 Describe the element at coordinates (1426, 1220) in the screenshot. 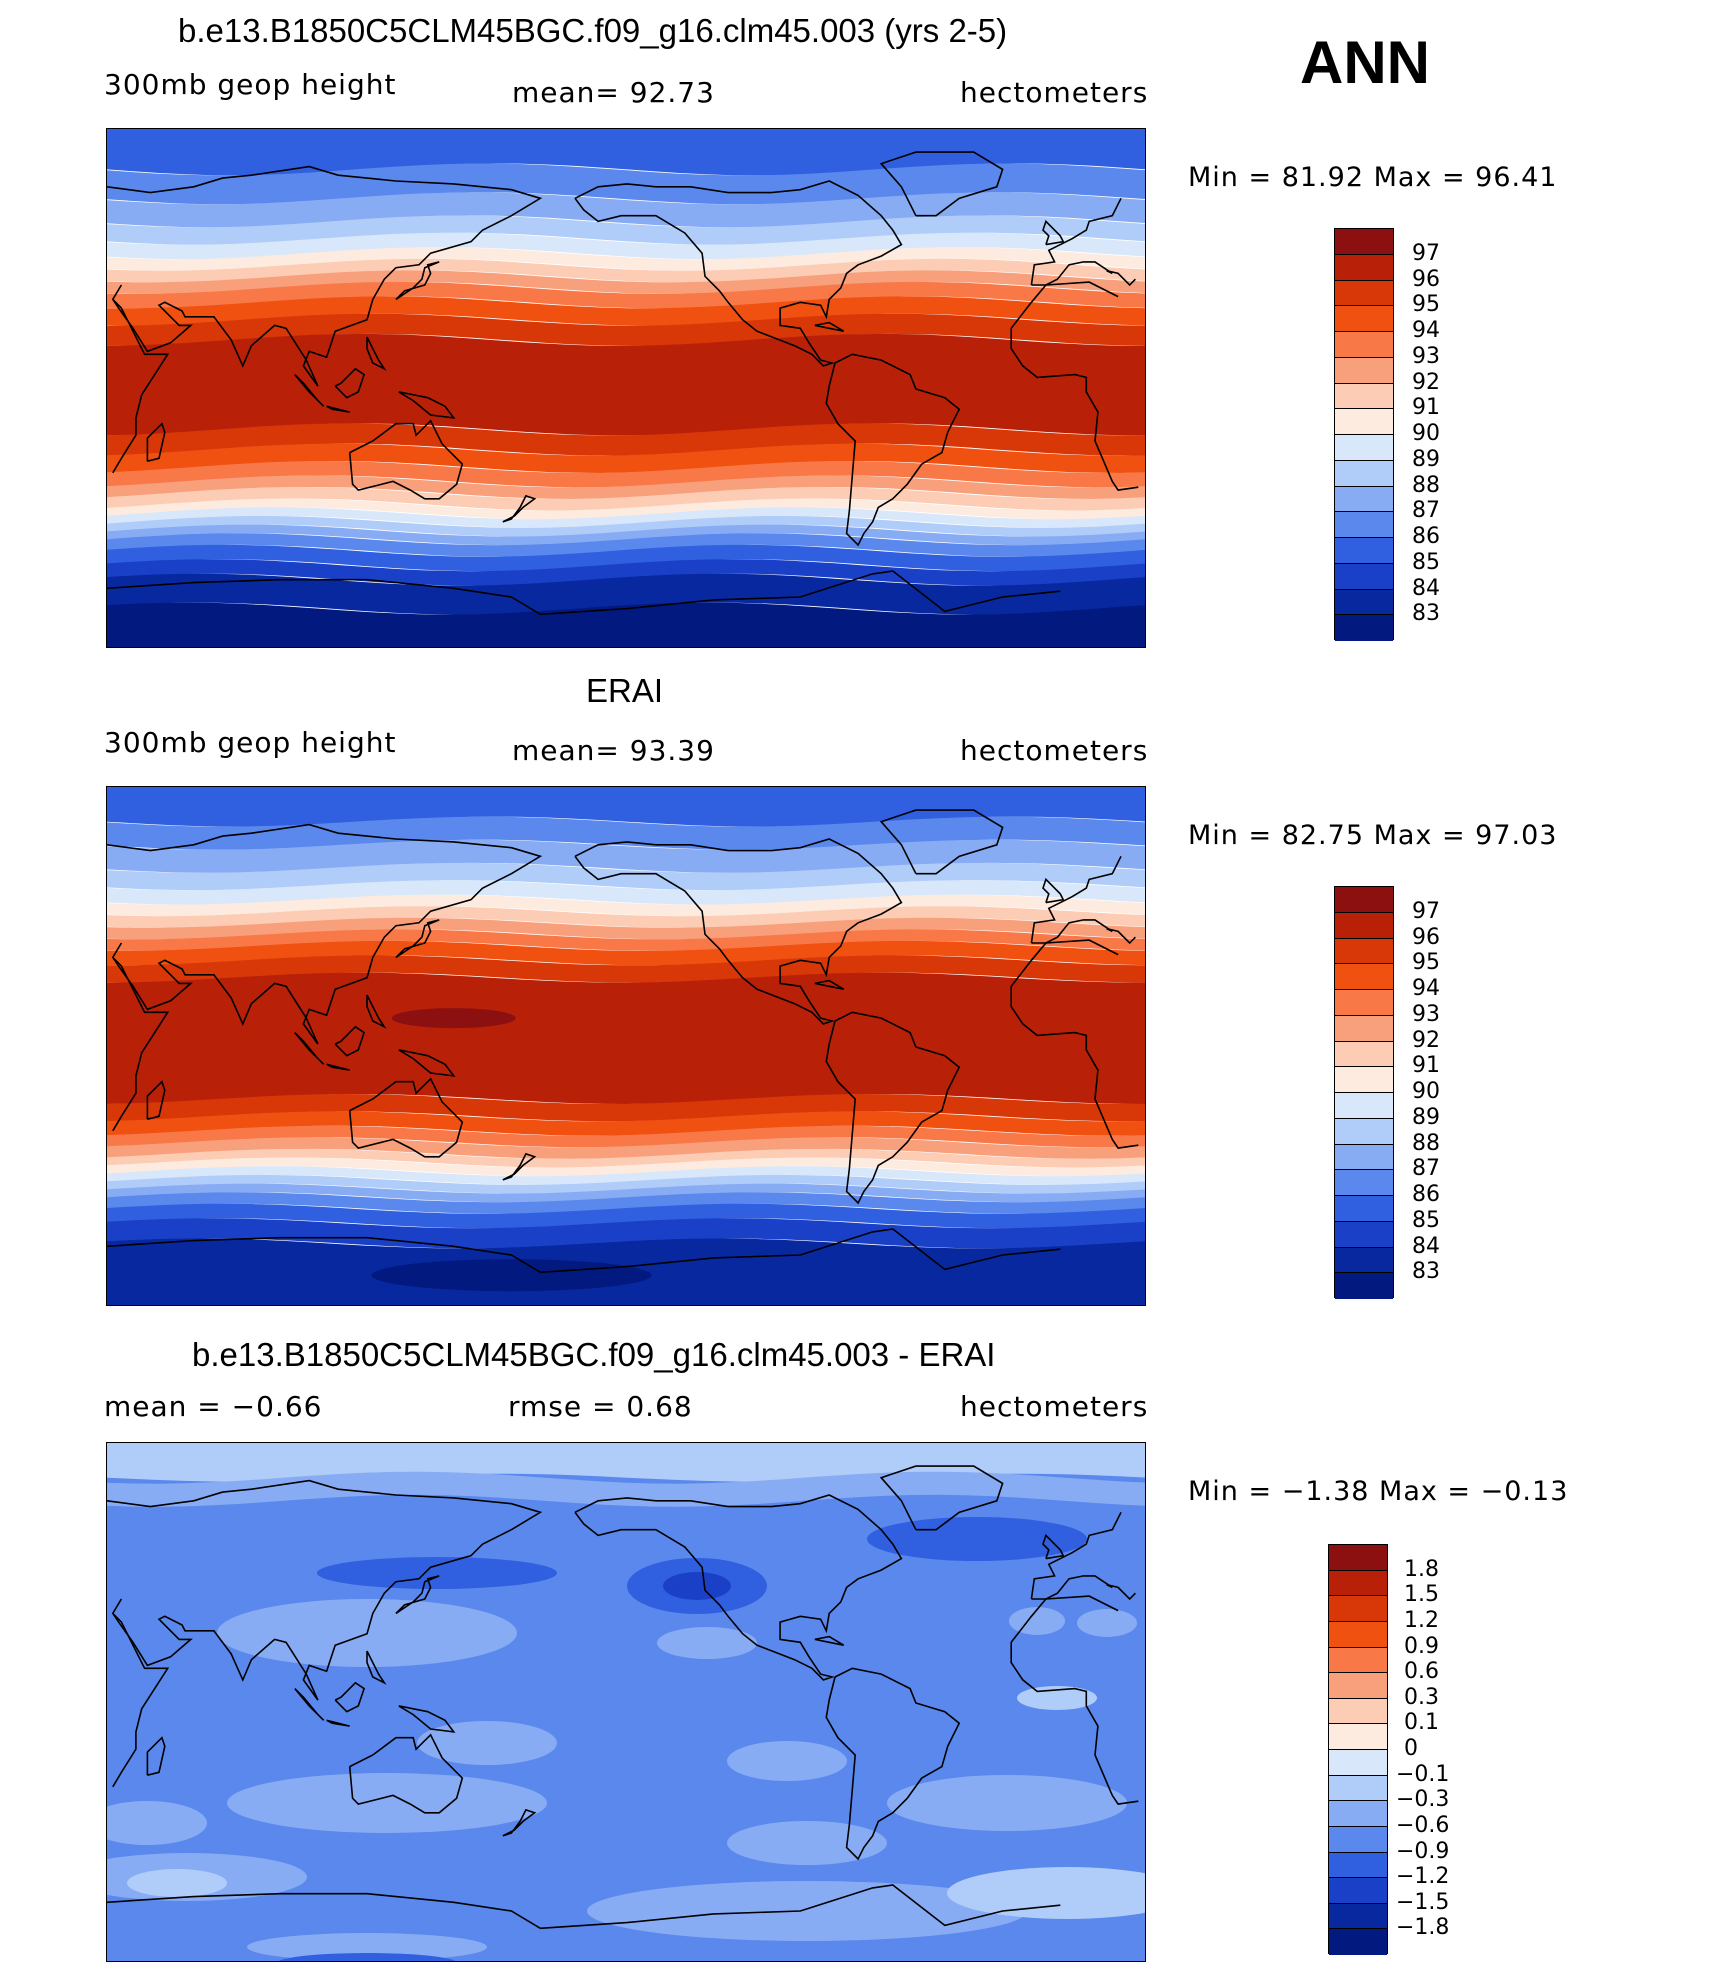

I see `colorbar-tick-label: 85` at that location.